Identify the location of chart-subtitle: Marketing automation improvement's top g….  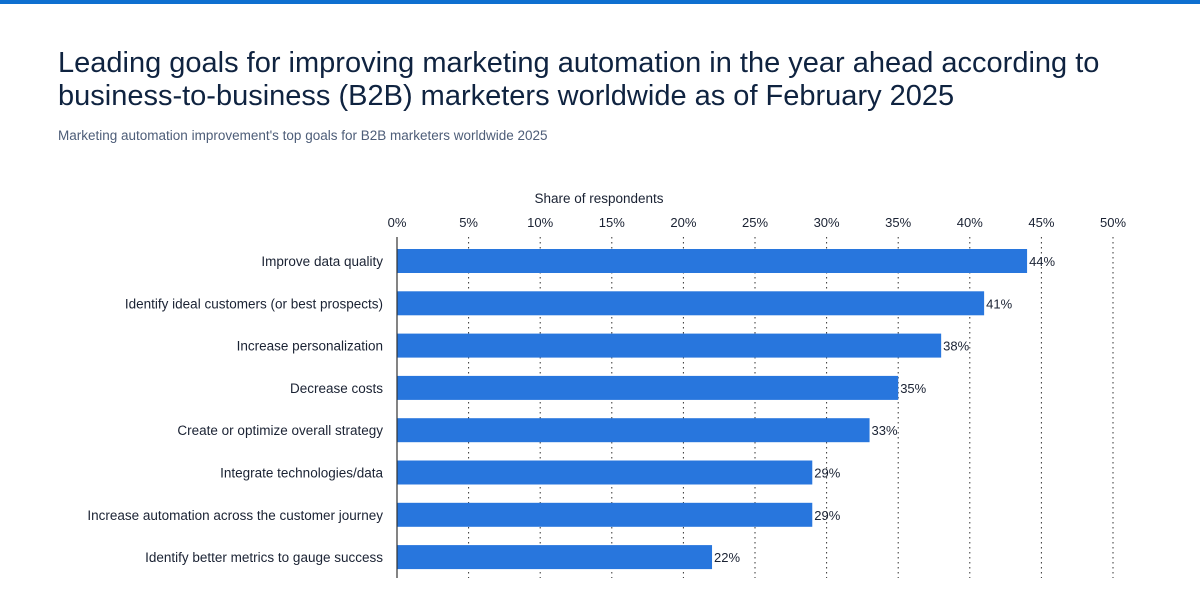
(303, 135).